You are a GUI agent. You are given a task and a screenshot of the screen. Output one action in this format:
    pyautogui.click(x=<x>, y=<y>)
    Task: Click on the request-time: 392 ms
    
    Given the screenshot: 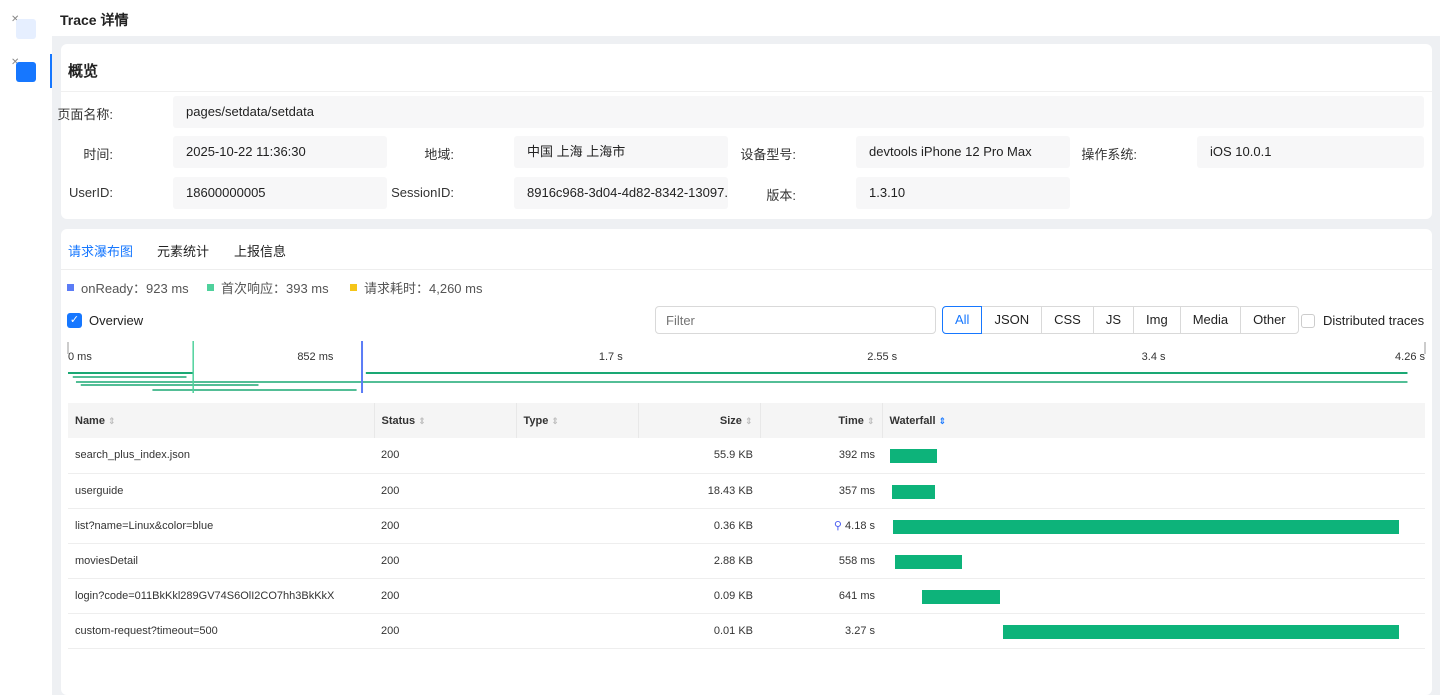 What is the action you would take?
    pyautogui.click(x=856, y=455)
    